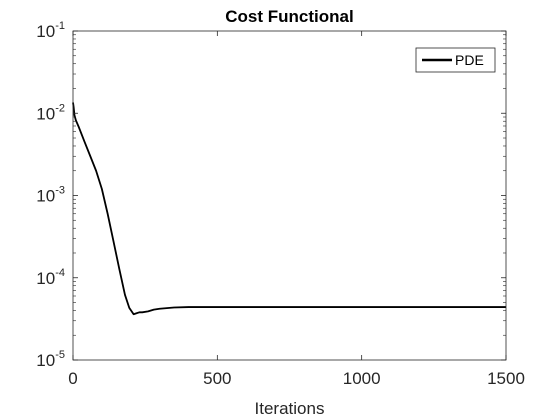 The image size is (560, 420). What do you see at coordinates (50, 359) in the screenshot?
I see `y-tick-label: 10⁻⁵` at bounding box center [50, 359].